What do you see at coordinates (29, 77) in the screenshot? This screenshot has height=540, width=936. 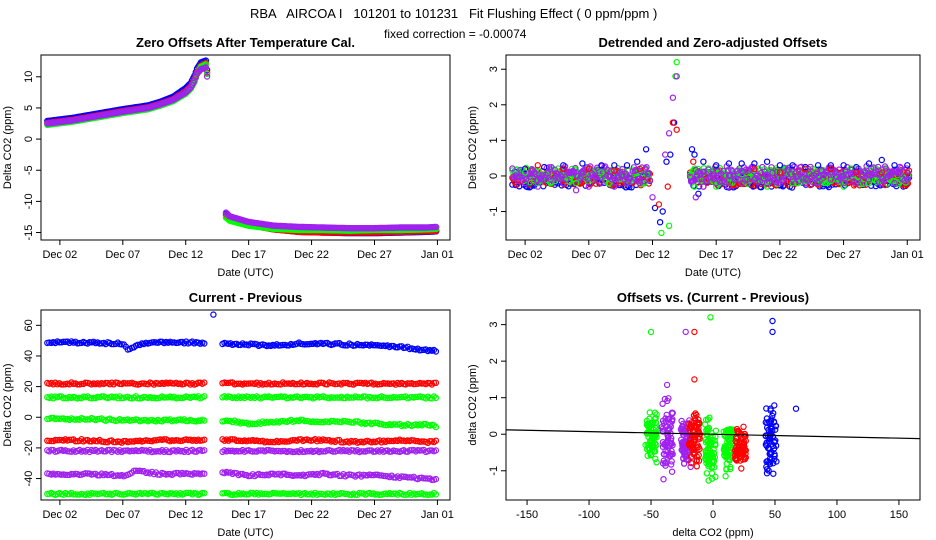 I see `y-tick-label: 10` at bounding box center [29, 77].